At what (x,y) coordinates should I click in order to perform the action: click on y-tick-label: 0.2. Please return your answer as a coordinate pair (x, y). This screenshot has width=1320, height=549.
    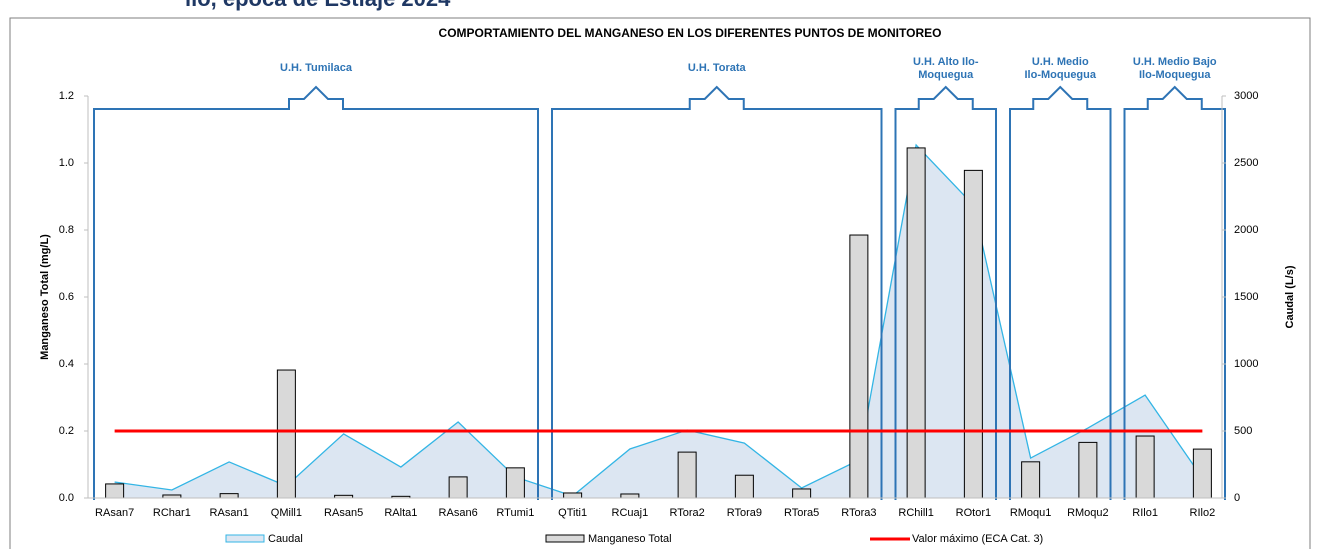
    Looking at the image, I should click on (66, 431).